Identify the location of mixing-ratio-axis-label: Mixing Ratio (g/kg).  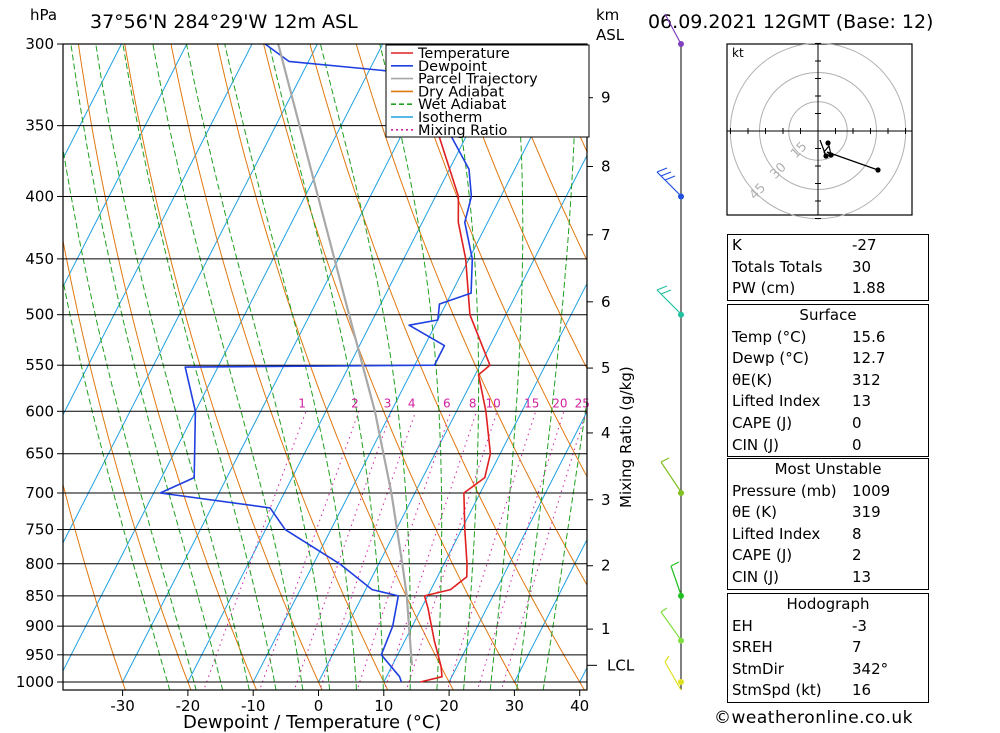
(626, 437).